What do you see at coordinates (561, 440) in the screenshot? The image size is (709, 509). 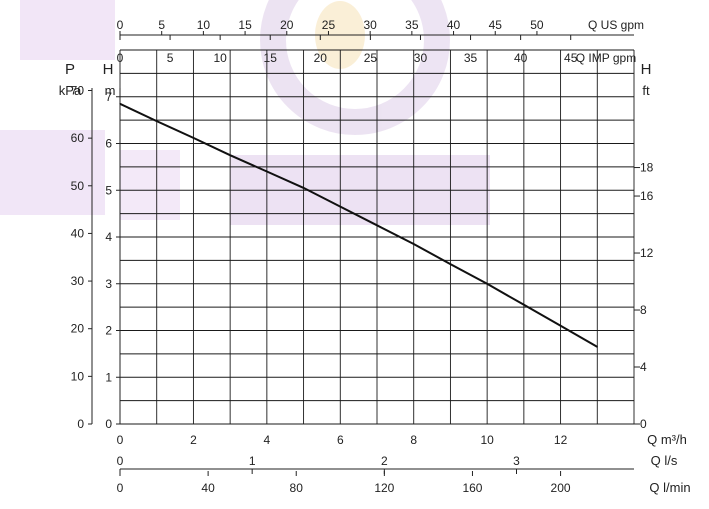 I see `x-tick-label: 12` at bounding box center [561, 440].